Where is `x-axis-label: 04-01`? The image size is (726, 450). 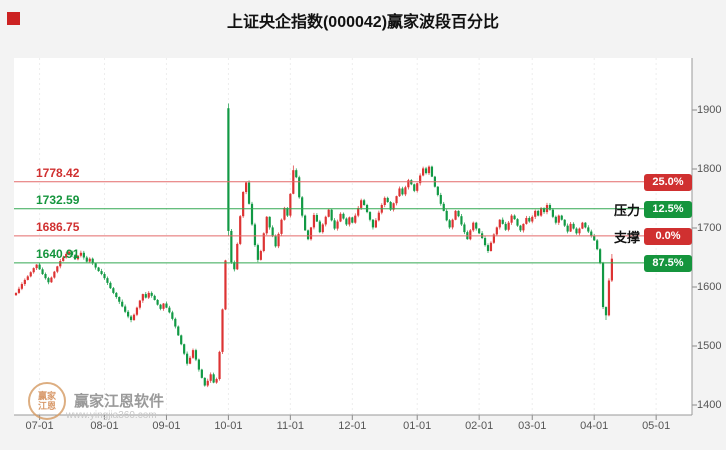 x-axis-label: 04-01 is located at coordinates (594, 426).